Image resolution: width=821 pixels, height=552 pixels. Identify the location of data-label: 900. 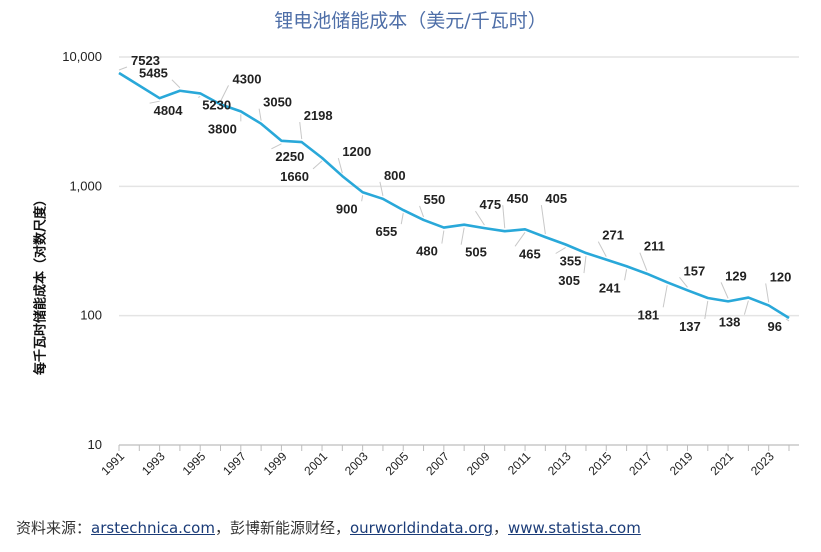
(347, 208).